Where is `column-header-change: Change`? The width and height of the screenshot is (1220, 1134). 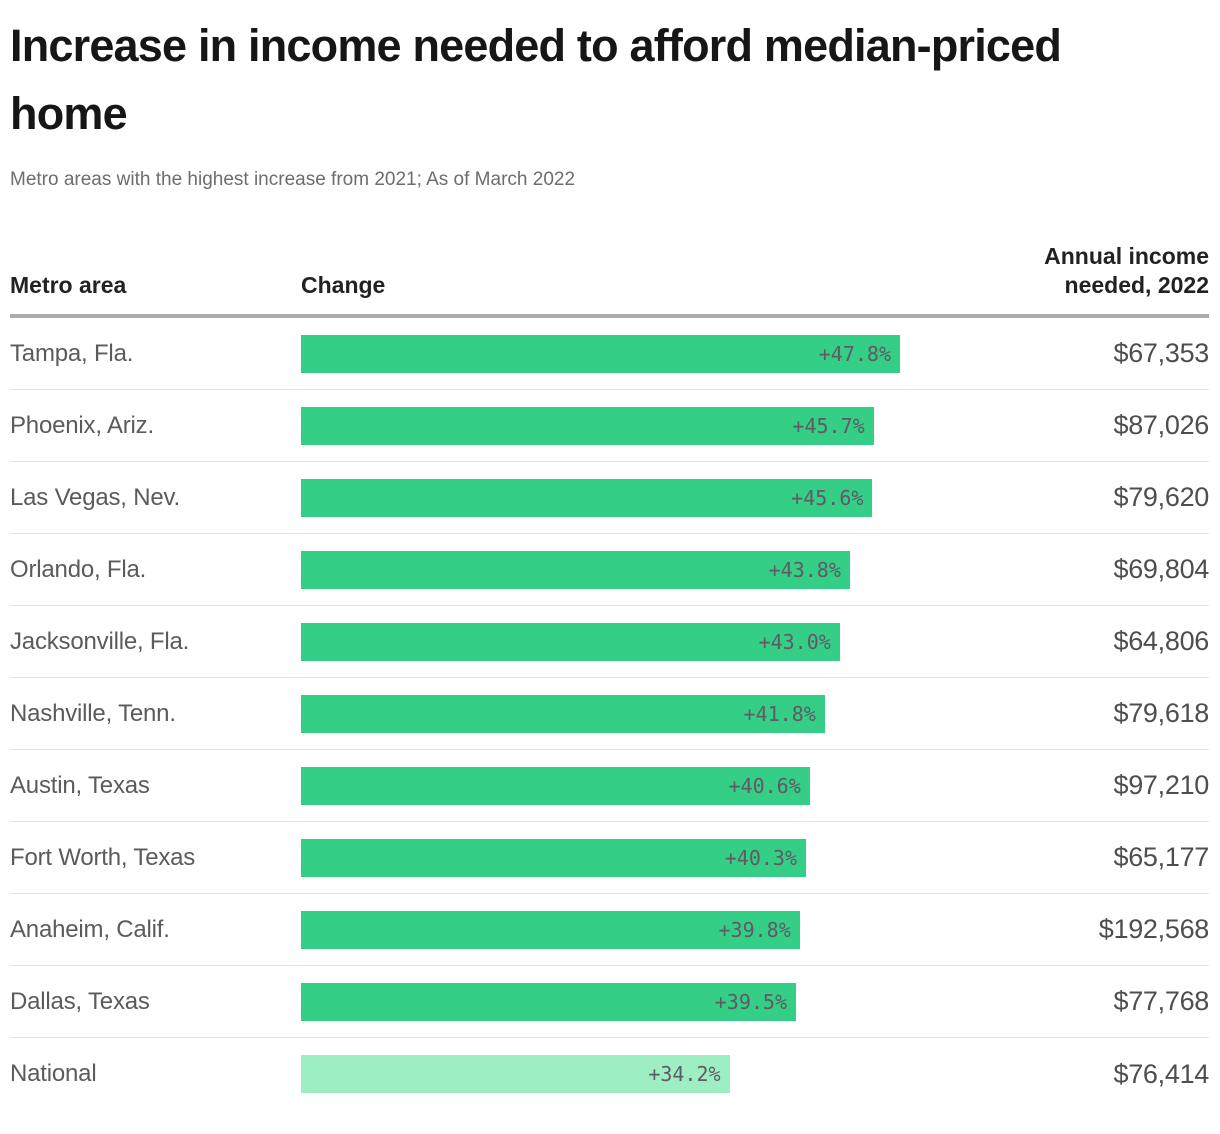 column-header-change: Change is located at coordinates (343, 285).